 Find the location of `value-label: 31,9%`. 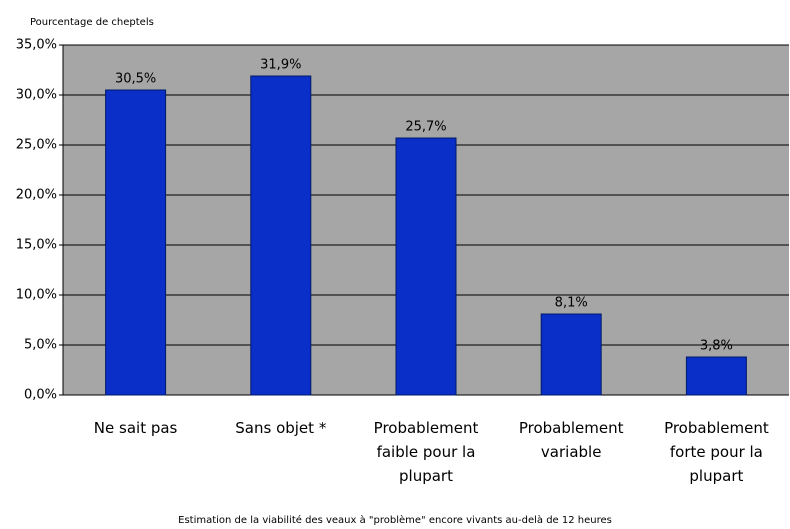

value-label: 31,9% is located at coordinates (280, 65).